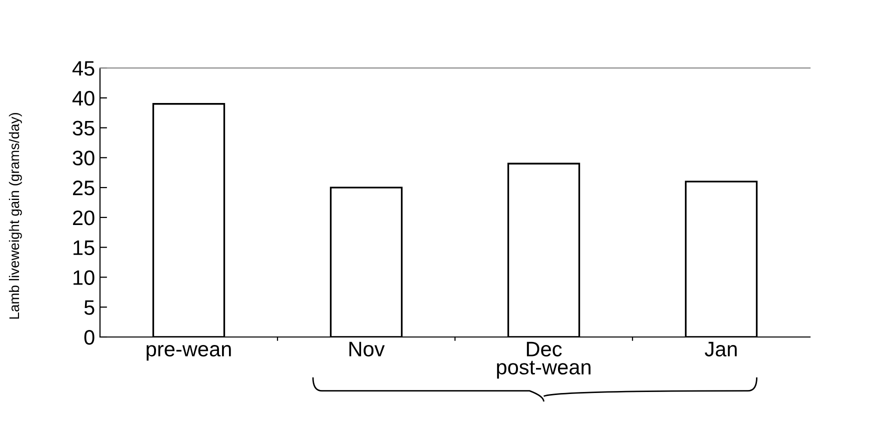 Image resolution: width=870 pixels, height=434 pixels. Describe the element at coordinates (15, 215) in the screenshot. I see `y-axis-title: Lamb liveweight gain (grams/day)` at that location.